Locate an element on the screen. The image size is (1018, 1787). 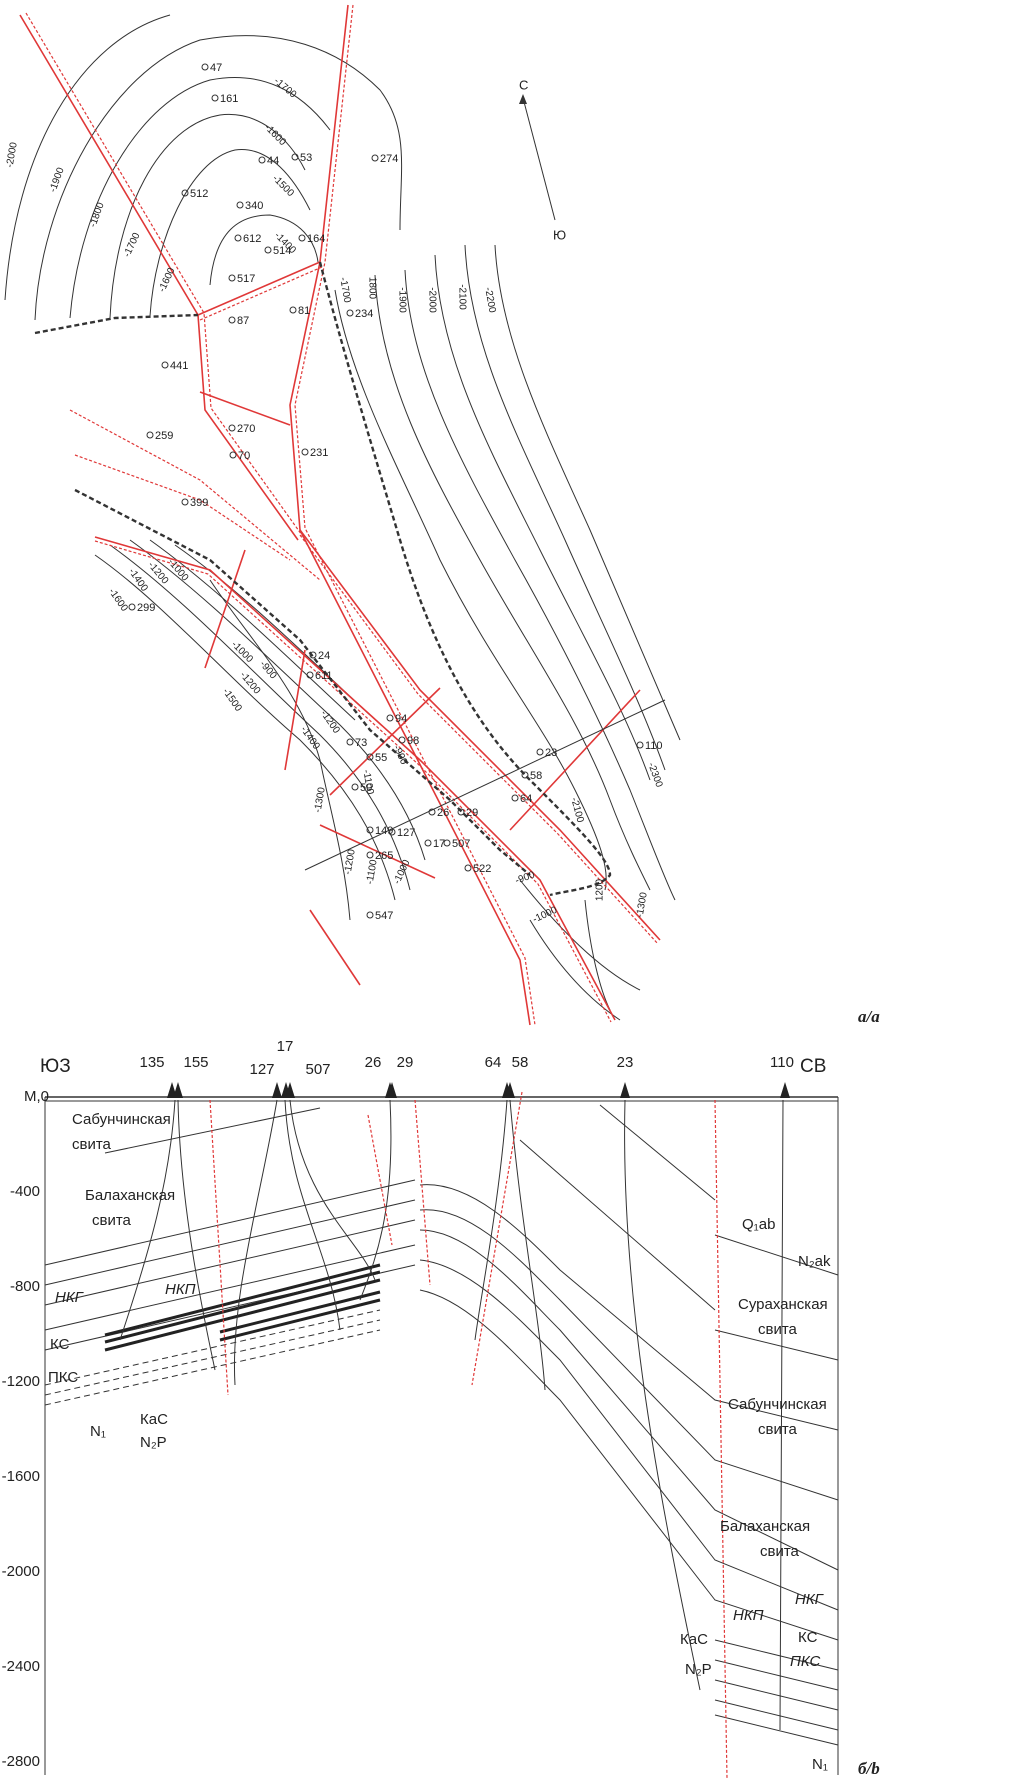
depth-label: -400 is located at coordinates (25, 1191).